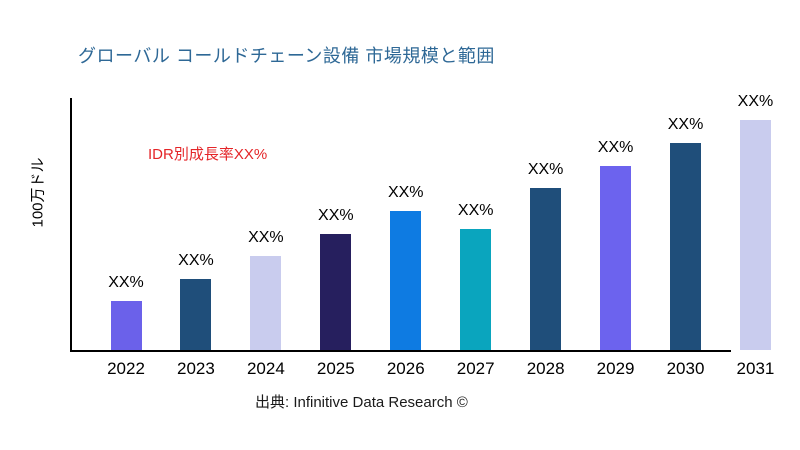 Image resolution: width=800 pixels, height=450 pixels. I want to click on bar-2028, so click(546, 269).